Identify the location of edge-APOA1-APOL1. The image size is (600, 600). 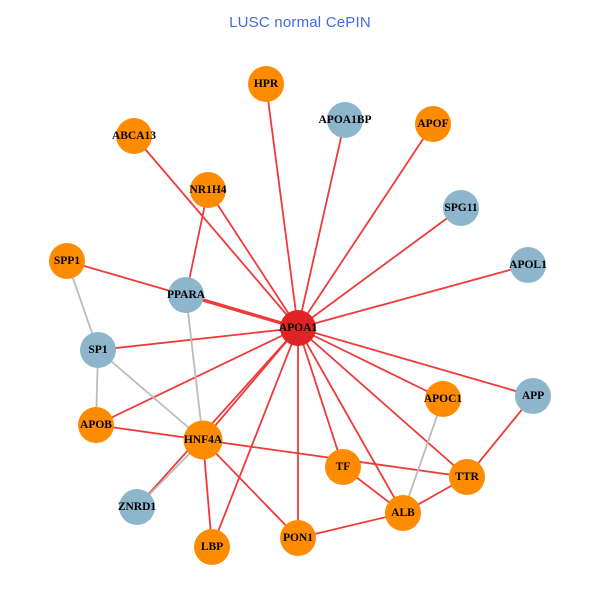
(413, 296).